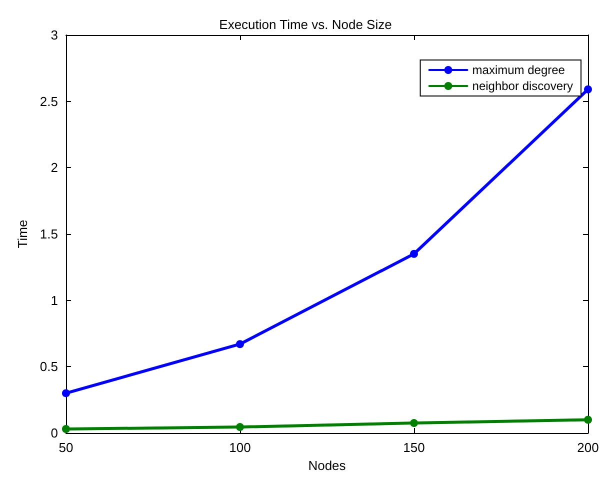 The width and height of the screenshot is (611, 485). Describe the element at coordinates (54, 433) in the screenshot. I see `y-tick-label: 0` at that location.